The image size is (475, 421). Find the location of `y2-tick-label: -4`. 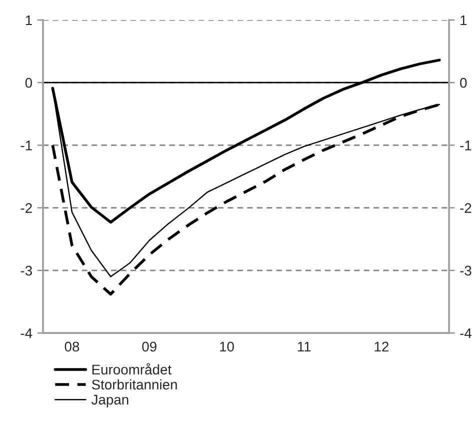

y2-tick-label: -4 is located at coordinates (466, 333).